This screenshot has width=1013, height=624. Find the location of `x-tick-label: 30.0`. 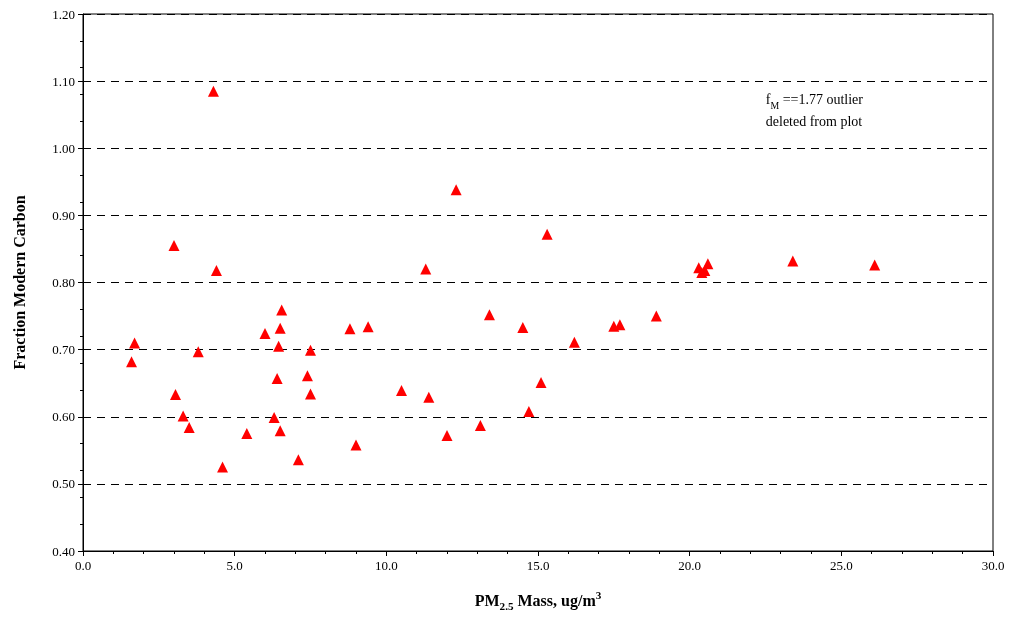

x-tick-label: 30.0 is located at coordinates (993, 565).